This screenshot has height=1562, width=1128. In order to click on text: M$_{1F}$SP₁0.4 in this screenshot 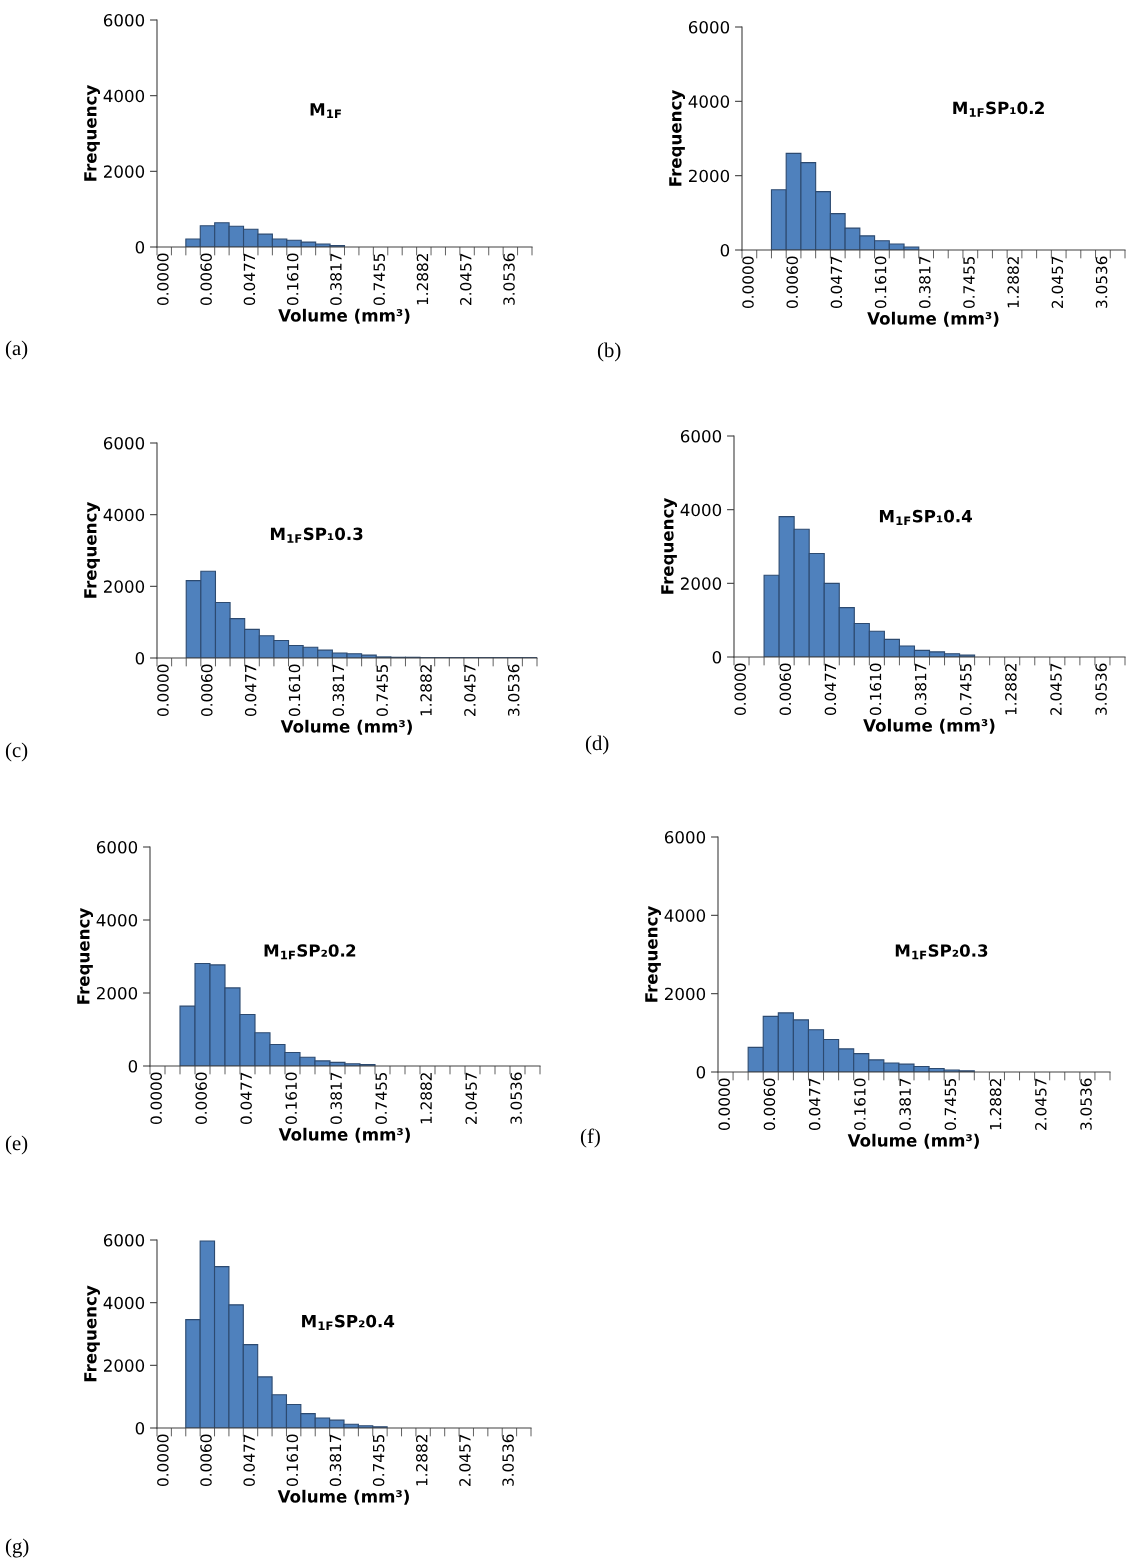, I will do `click(925, 517)`.